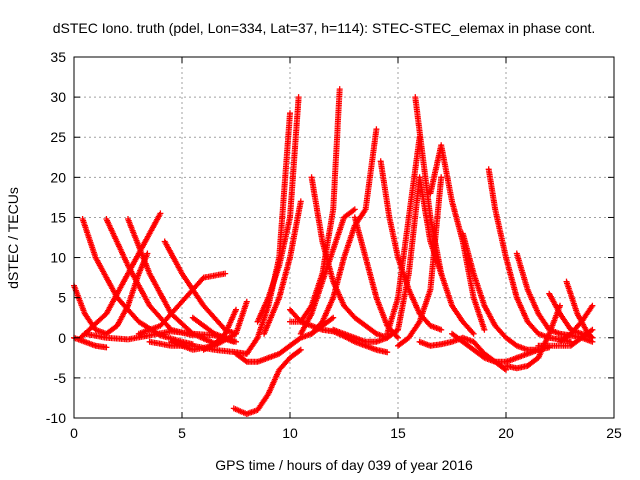 The image size is (640, 480). I want to click on x-axis-label: GPS time / hours of day 039 of year 2016, so click(344, 465).